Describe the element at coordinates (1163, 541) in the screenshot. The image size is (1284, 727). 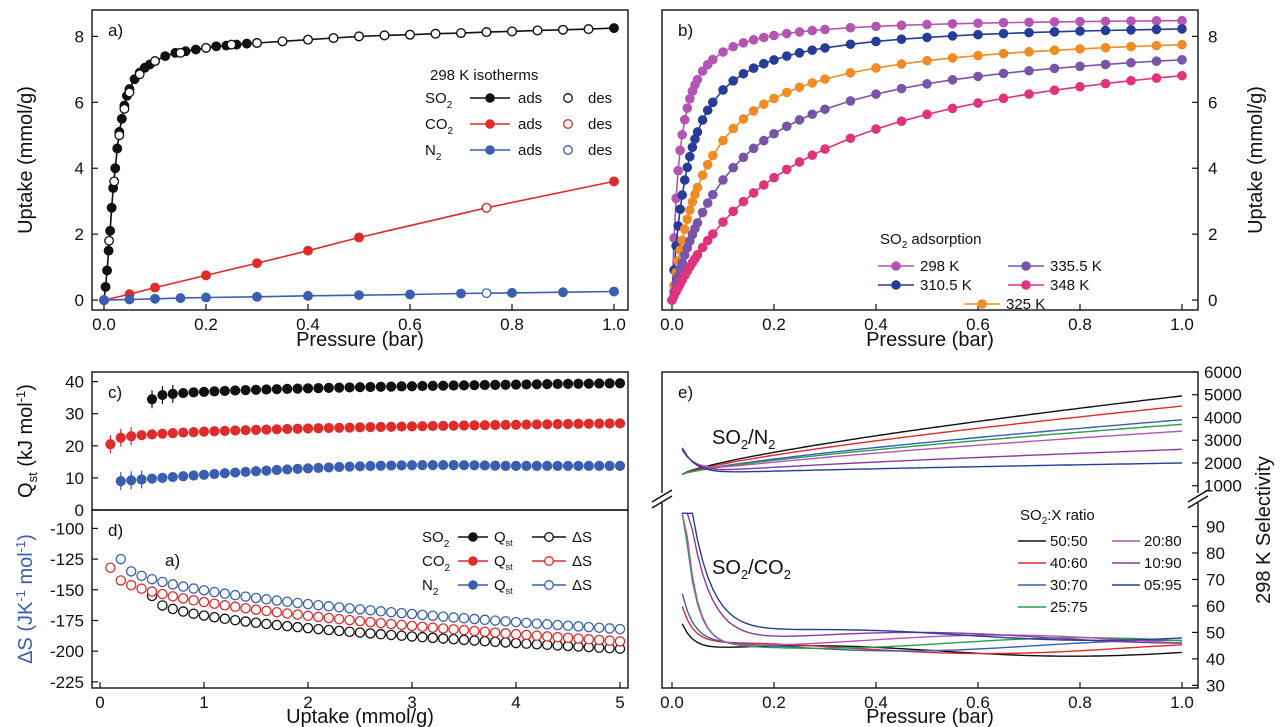
I see `panel-e-legend-label-4: 20:80` at that location.